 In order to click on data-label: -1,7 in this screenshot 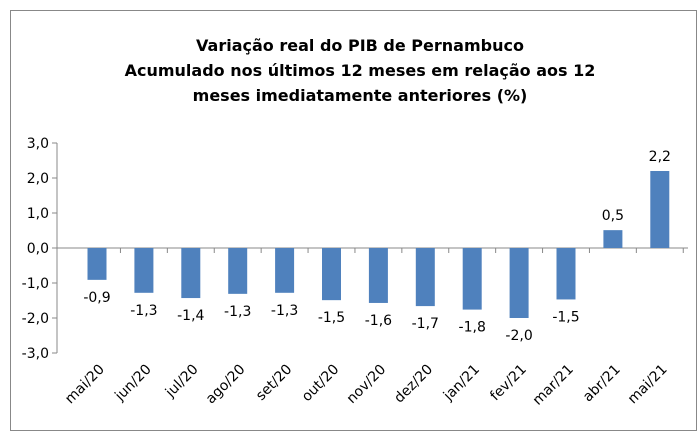, I will do `click(425, 324)`.